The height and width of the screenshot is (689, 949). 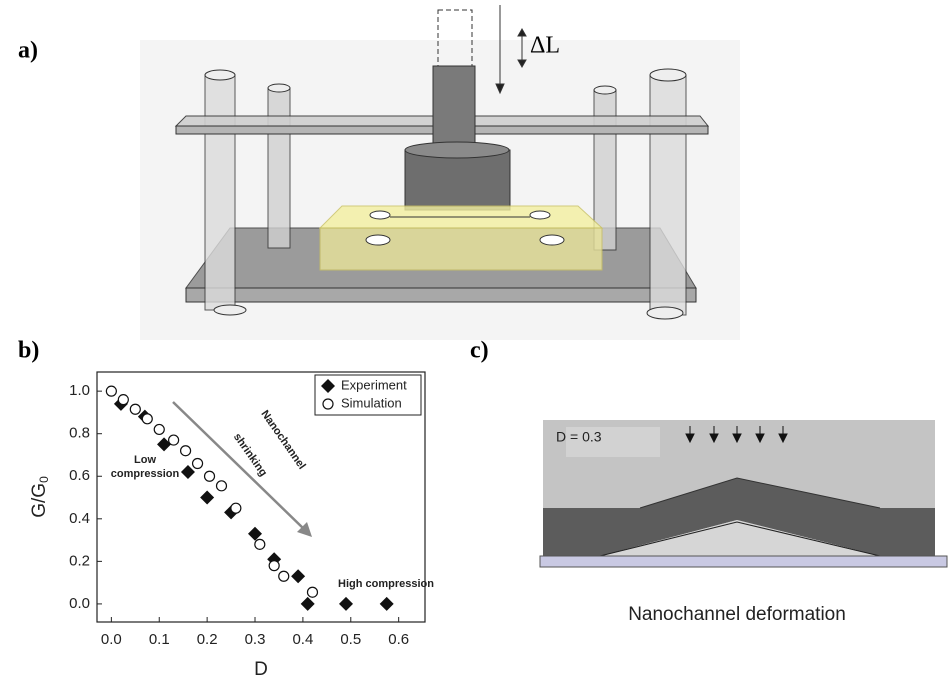 I want to click on x-tick-label: 0.4, so click(x=302, y=639).